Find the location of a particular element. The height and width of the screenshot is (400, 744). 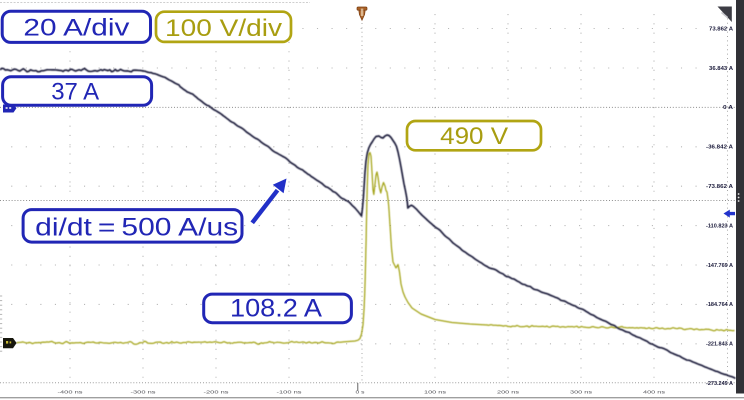

svg-text: -400 ns is located at coordinates (71, 393).